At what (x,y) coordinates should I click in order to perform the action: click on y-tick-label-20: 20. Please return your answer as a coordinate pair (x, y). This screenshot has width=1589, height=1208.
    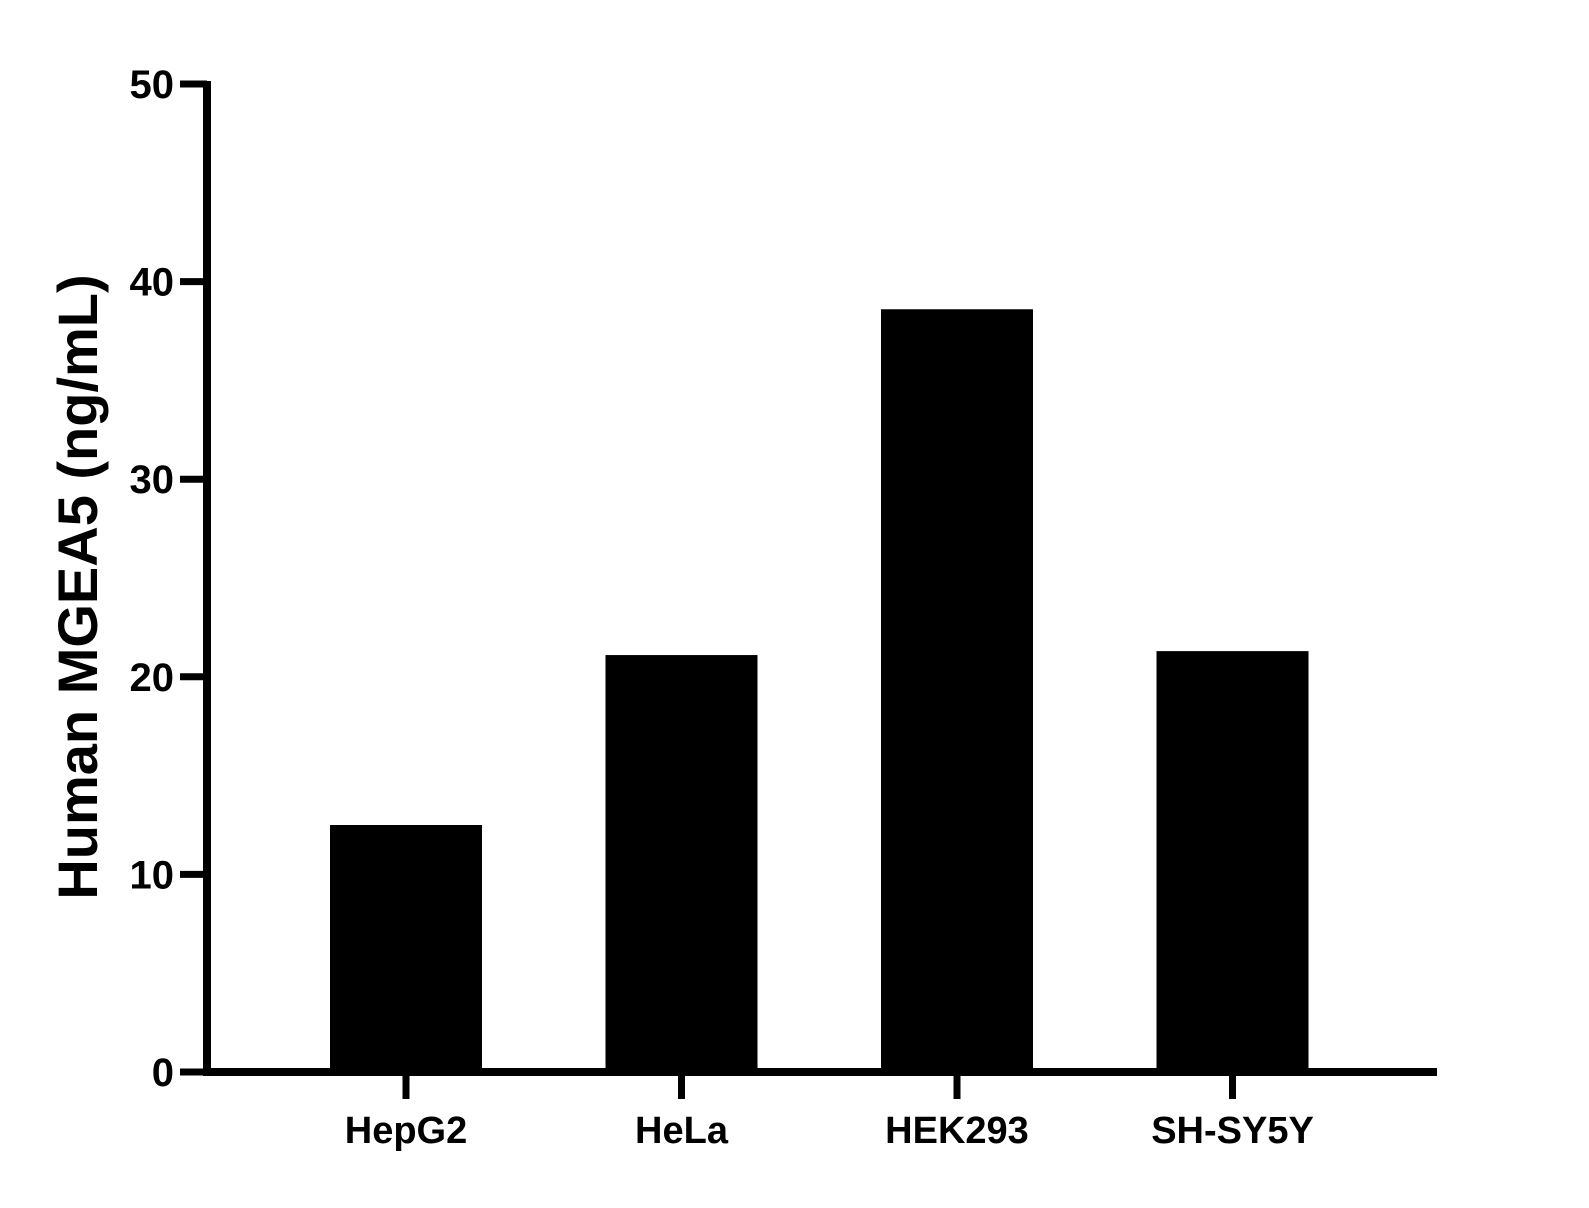
    Looking at the image, I should click on (152, 678).